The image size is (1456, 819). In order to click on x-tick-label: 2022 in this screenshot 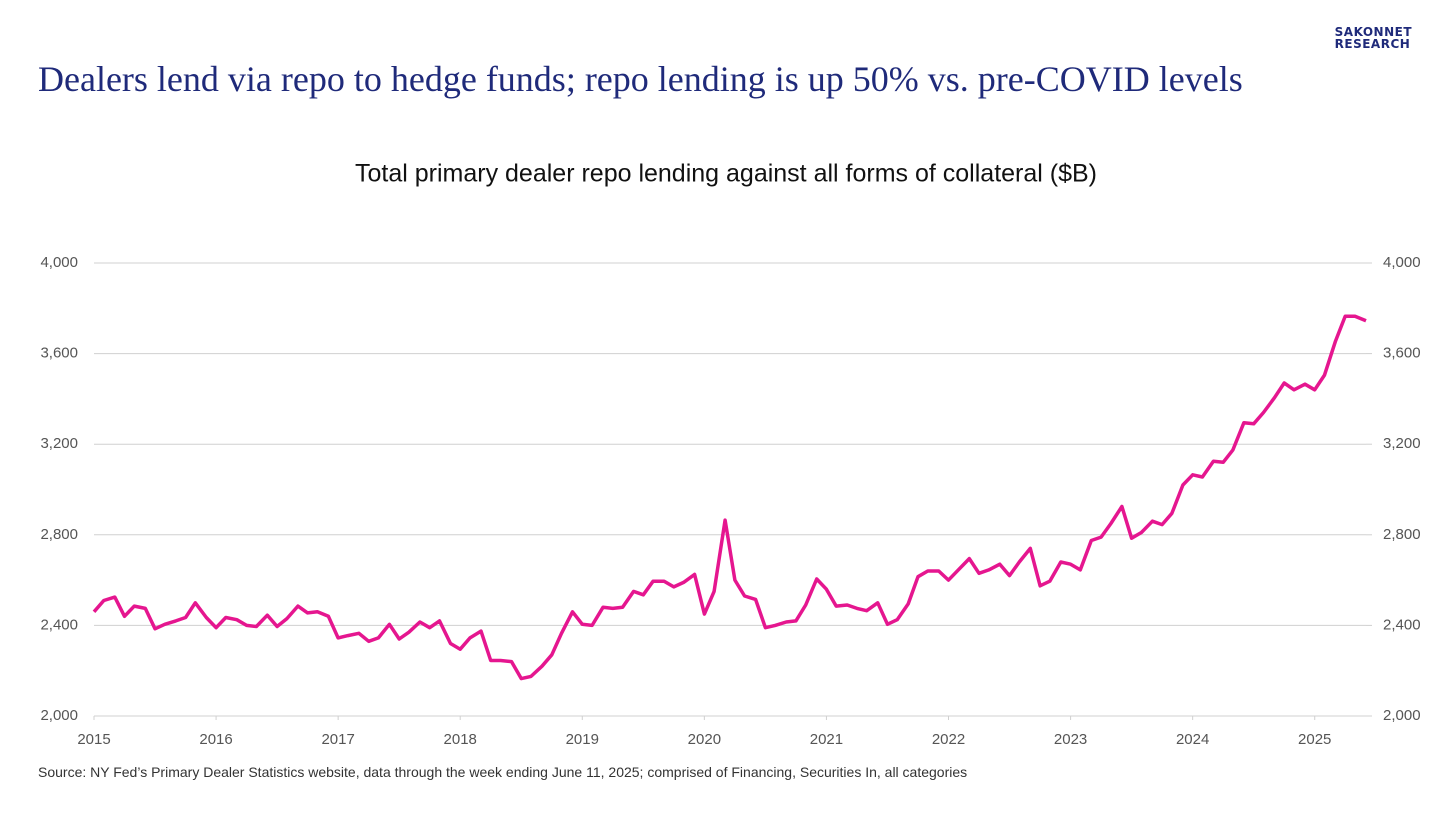, I will do `click(948, 739)`.